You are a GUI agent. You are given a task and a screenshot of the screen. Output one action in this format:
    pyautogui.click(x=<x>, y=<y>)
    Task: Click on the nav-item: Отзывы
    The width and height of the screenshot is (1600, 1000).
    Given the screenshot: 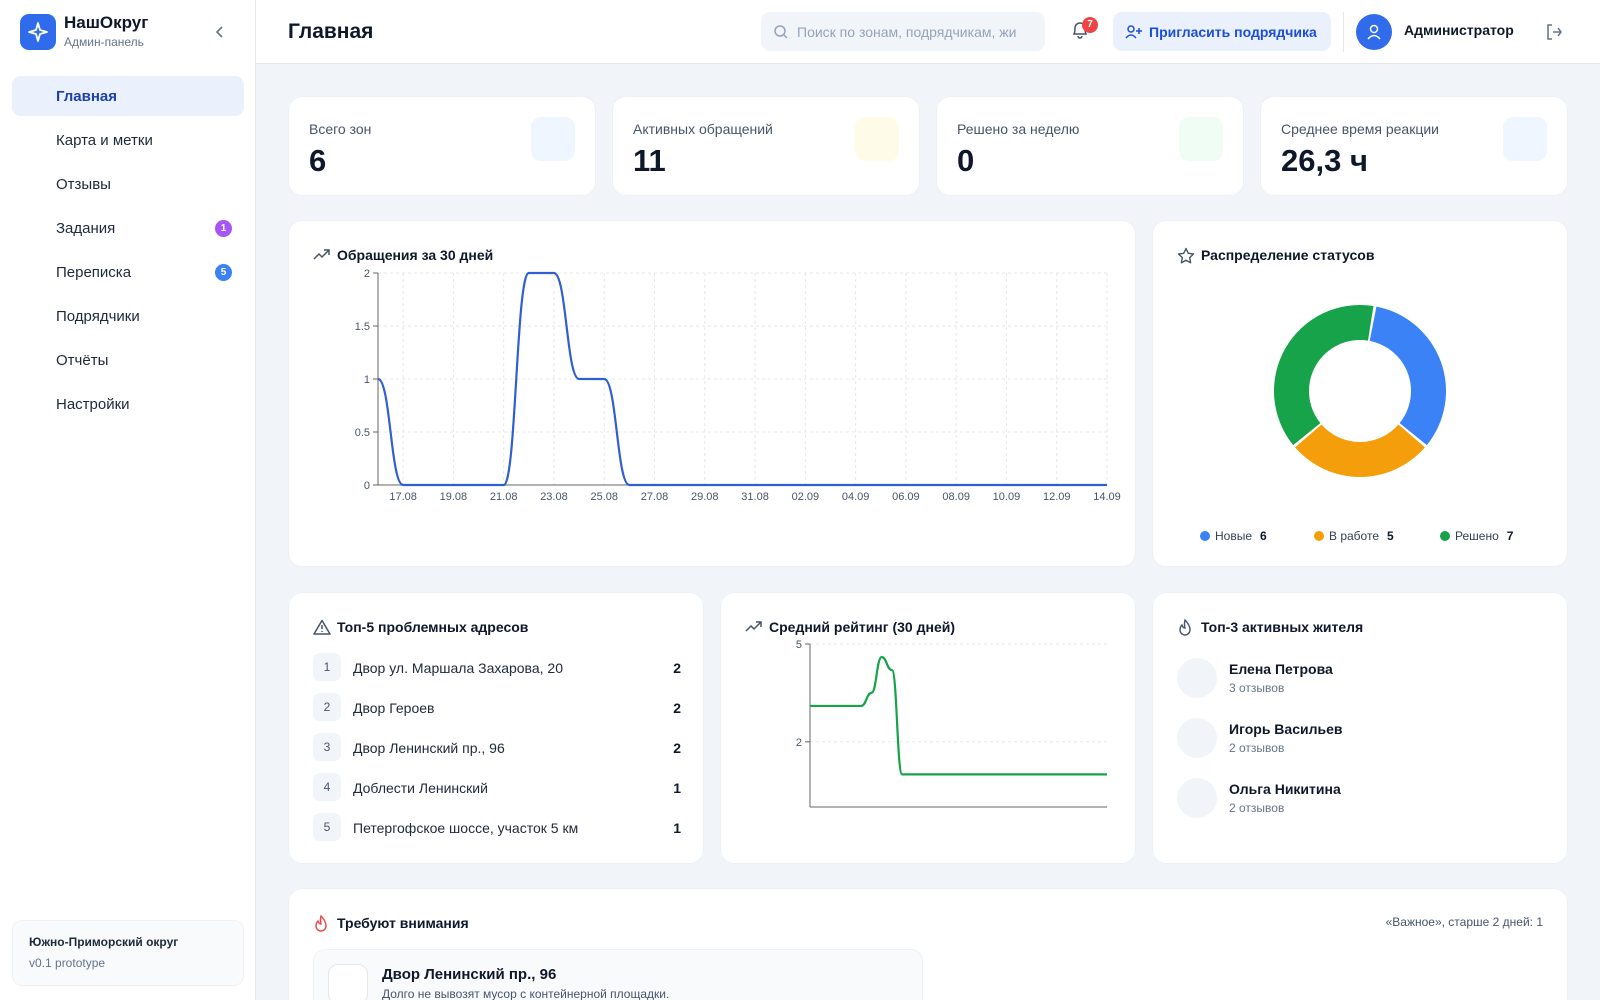 What is the action you would take?
    pyautogui.click(x=128, y=184)
    